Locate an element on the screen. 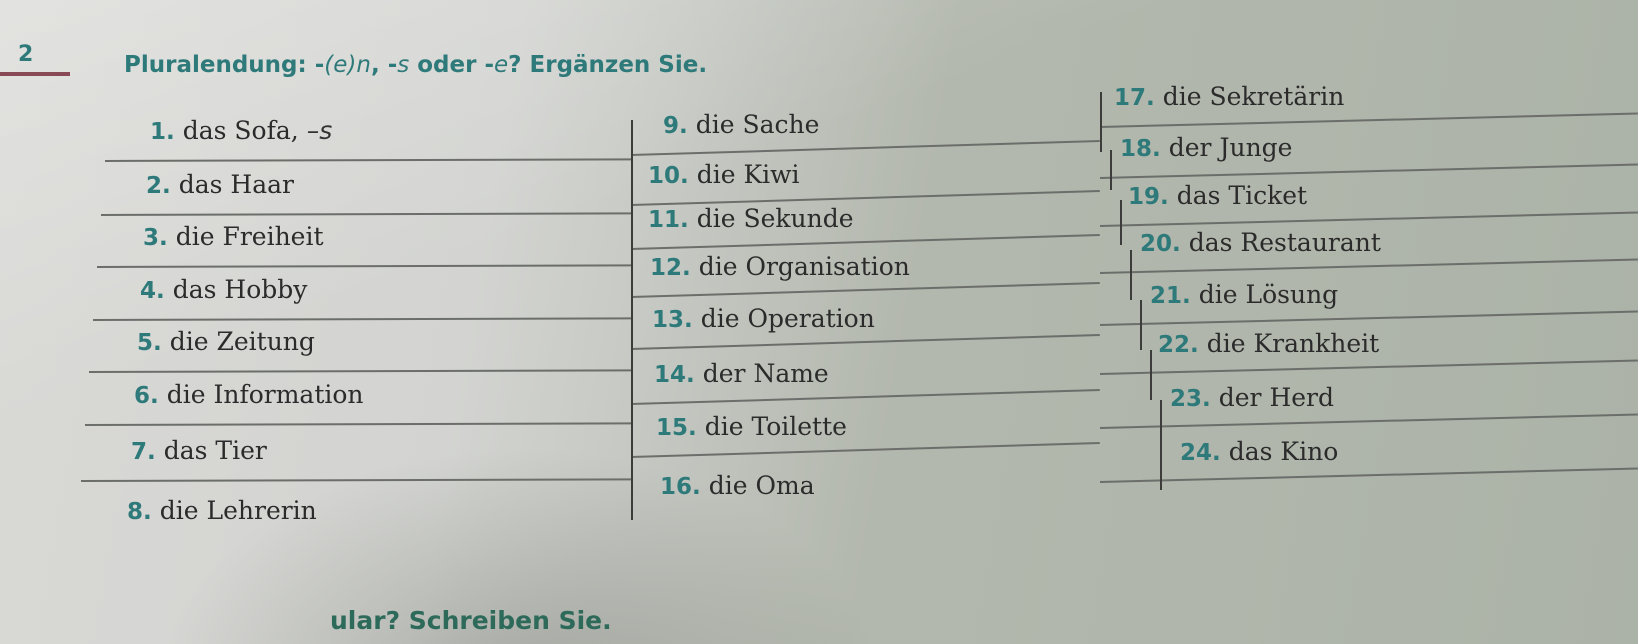  item-number: 7. is located at coordinates (143, 452).